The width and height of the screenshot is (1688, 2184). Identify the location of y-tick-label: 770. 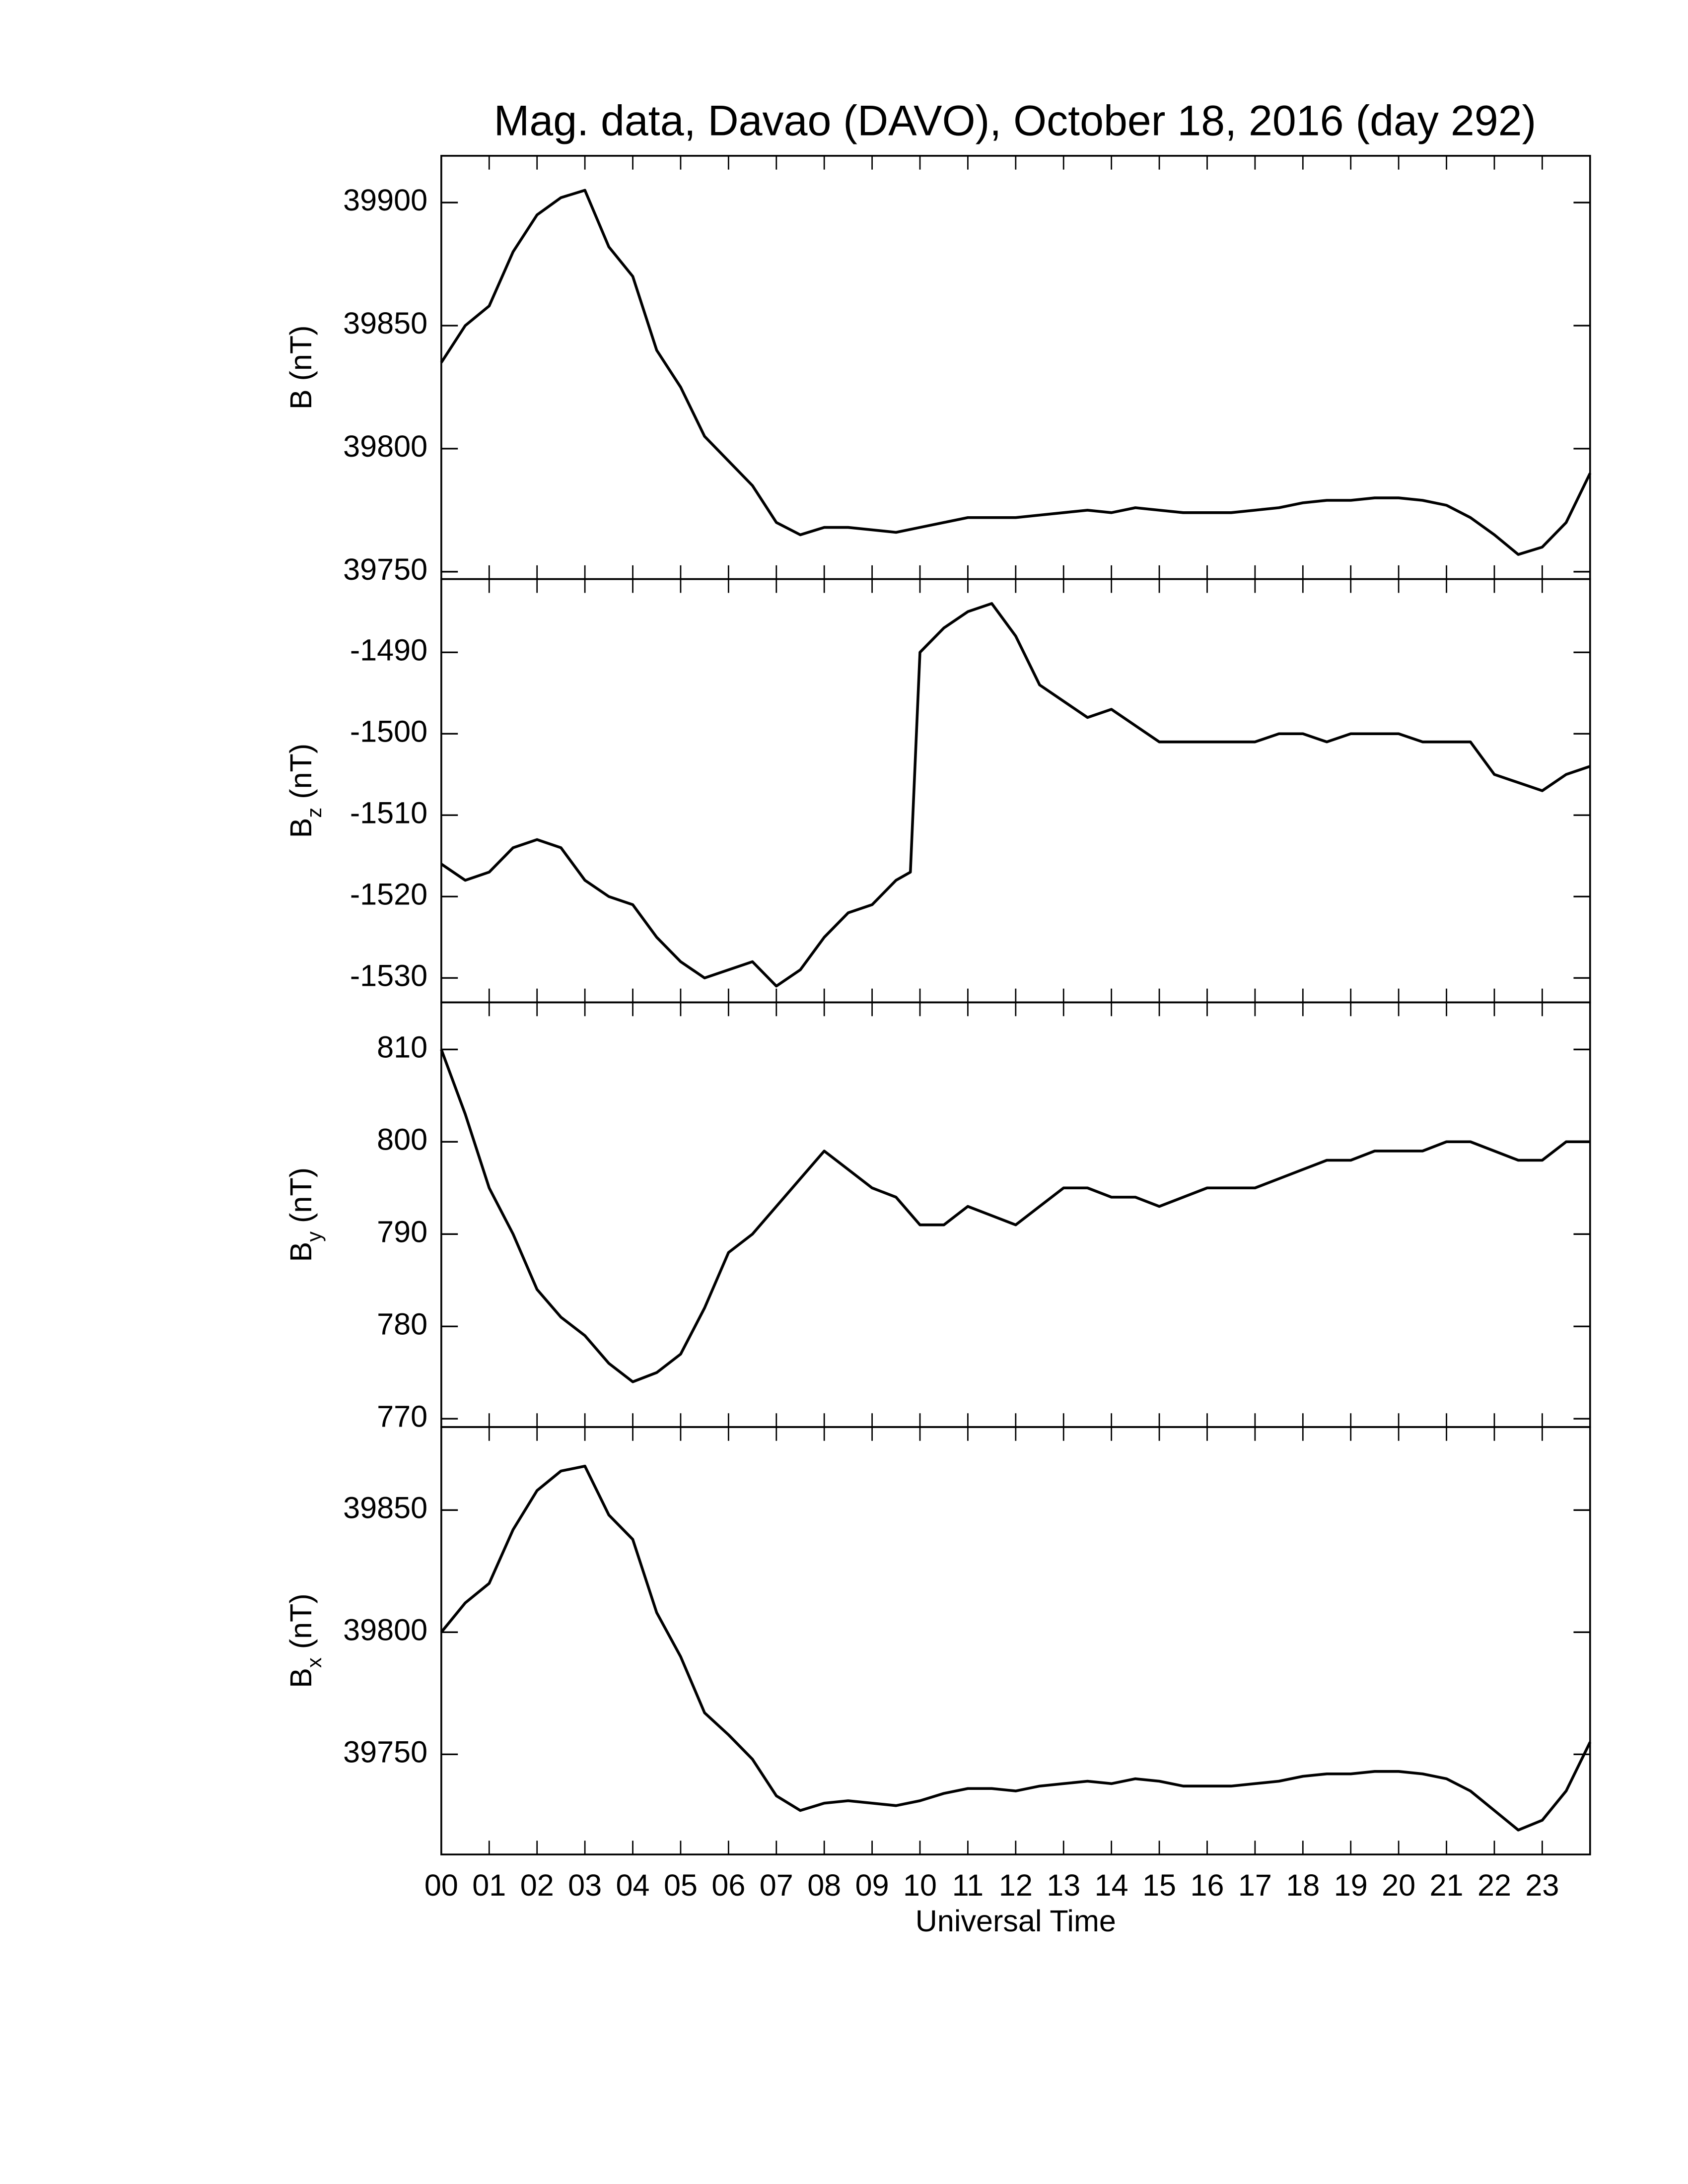
(402, 1416).